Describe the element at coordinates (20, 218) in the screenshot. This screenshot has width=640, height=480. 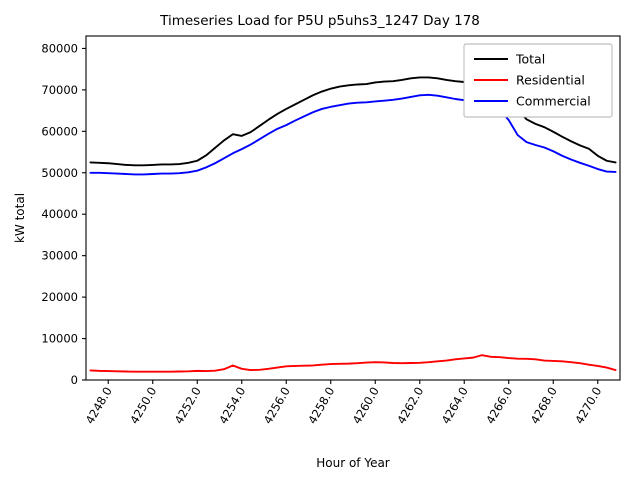
I see `y-axis-label: kW total` at that location.